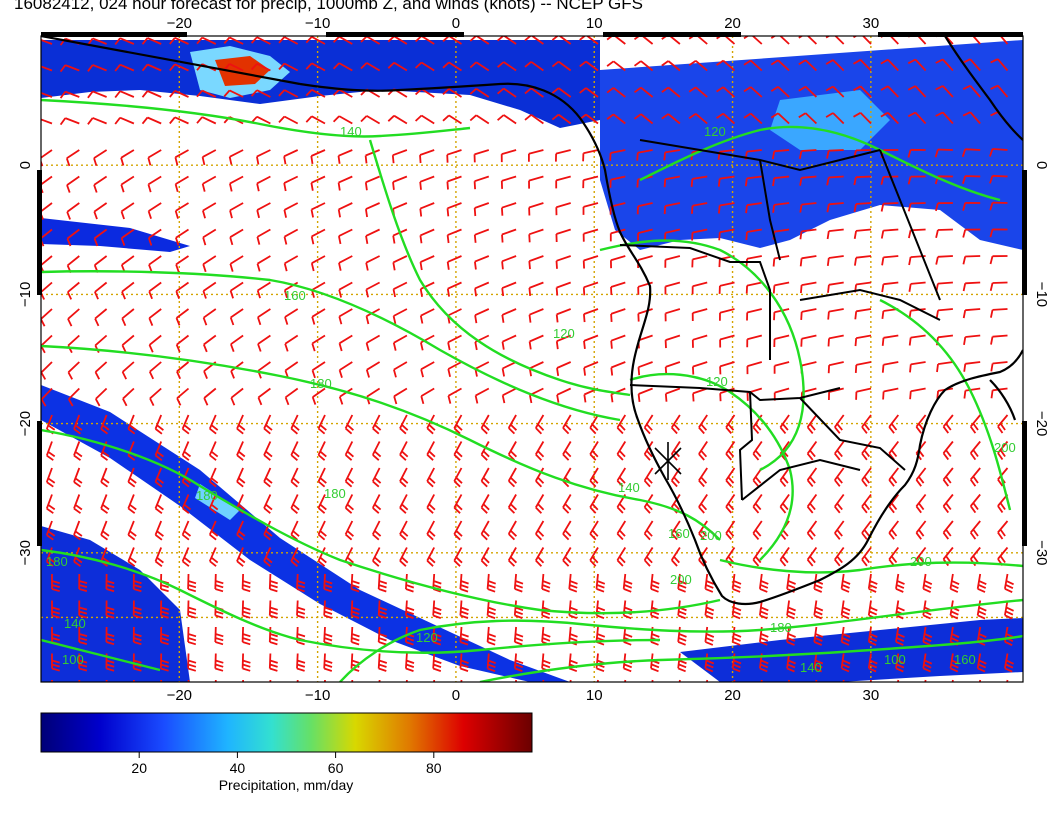 This screenshot has width=1056, height=816. Describe the element at coordinates (594, 23) in the screenshot. I see `lon-tick-label-top: 10` at that location.